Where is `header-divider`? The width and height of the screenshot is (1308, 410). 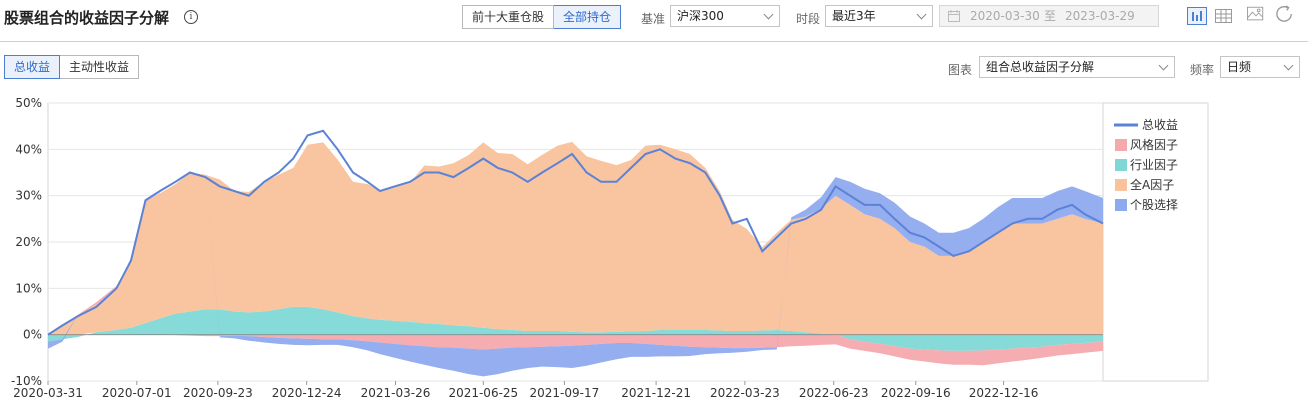 header-divider is located at coordinates (654, 41).